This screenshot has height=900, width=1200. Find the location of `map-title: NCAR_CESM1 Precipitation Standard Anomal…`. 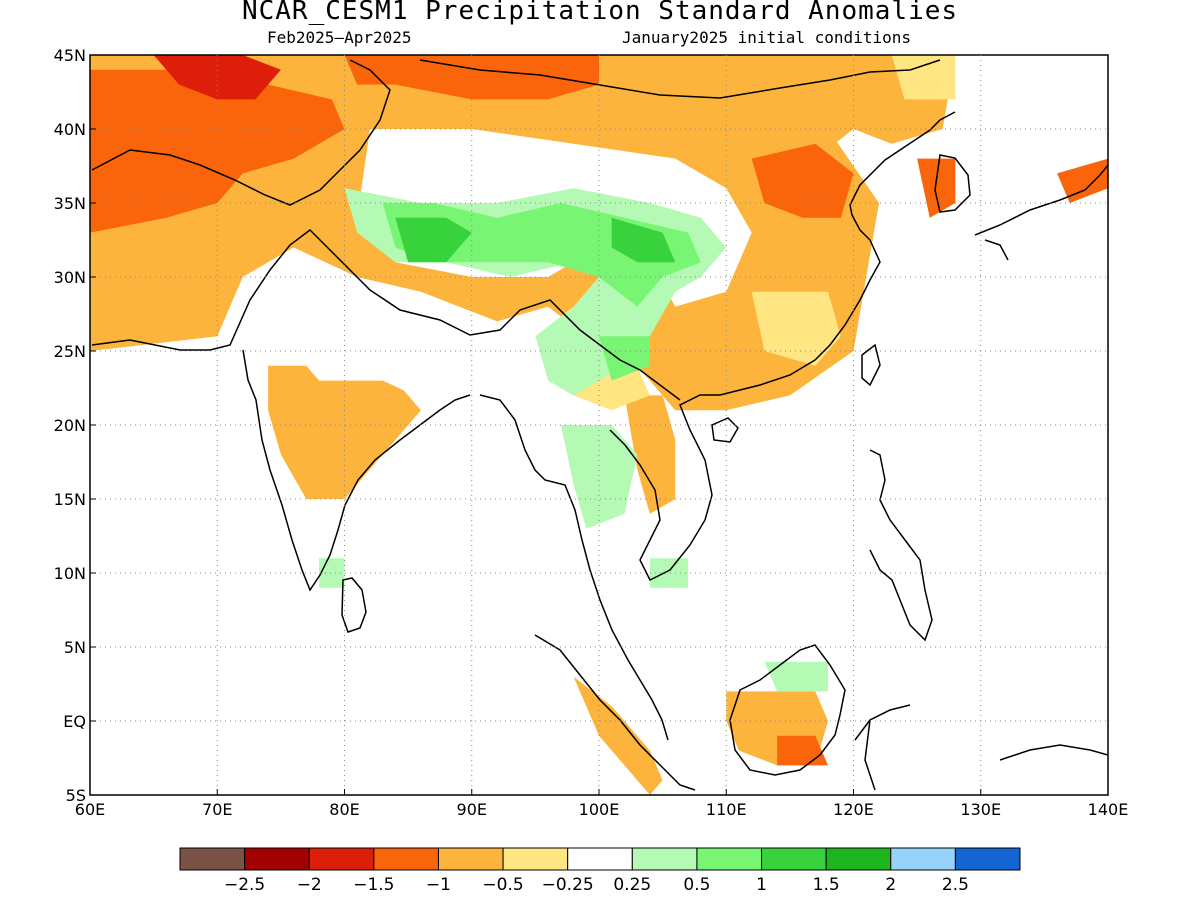

map-title: NCAR_CESM1 Precipitation Standard Anomal… is located at coordinates (600, 13).